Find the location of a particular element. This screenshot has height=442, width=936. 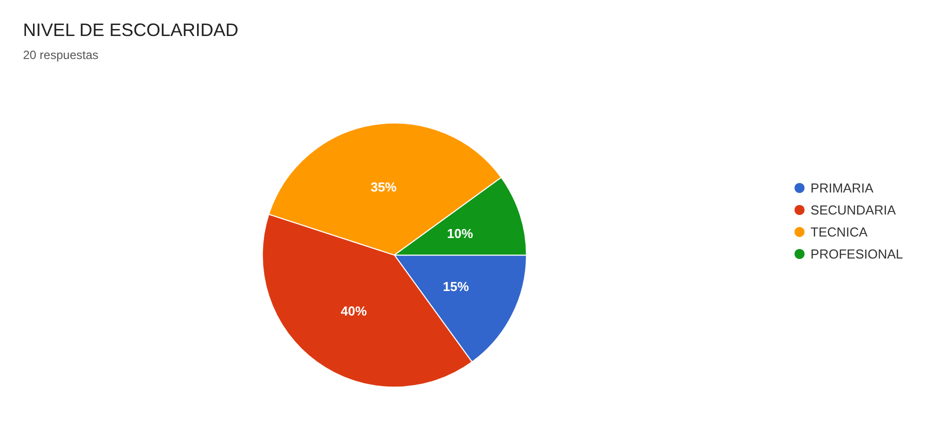

legend-label: TECNICA is located at coordinates (839, 232).